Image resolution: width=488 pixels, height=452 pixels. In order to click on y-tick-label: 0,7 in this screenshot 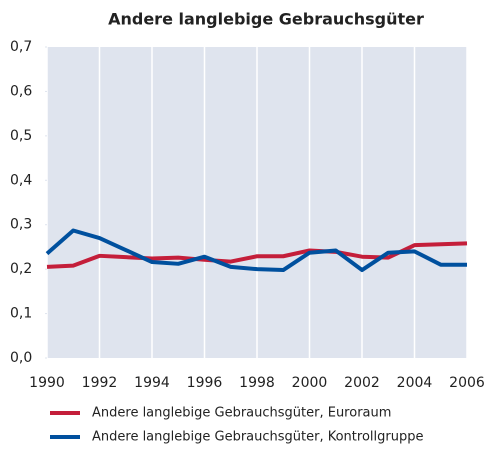, I will do `click(21, 47)`.